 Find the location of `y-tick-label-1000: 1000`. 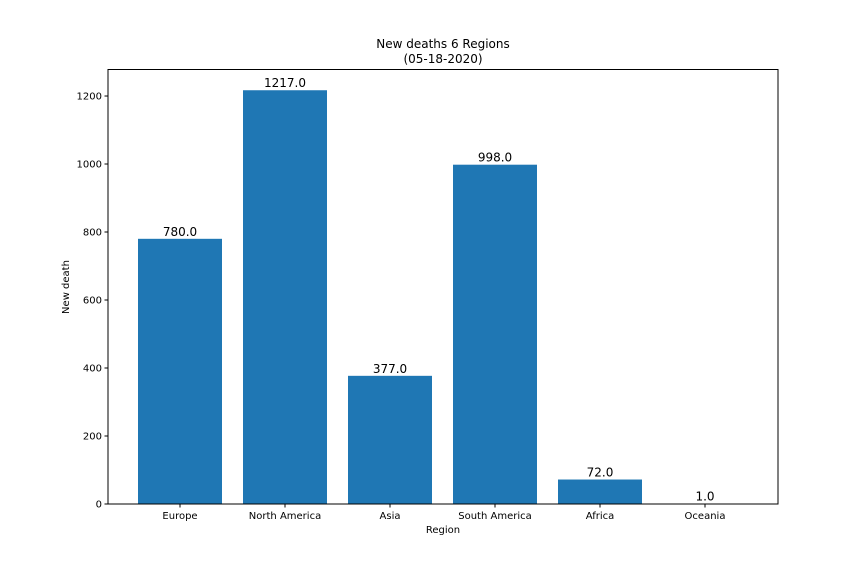

y-tick-label-1000: 1000 is located at coordinates (89, 165).